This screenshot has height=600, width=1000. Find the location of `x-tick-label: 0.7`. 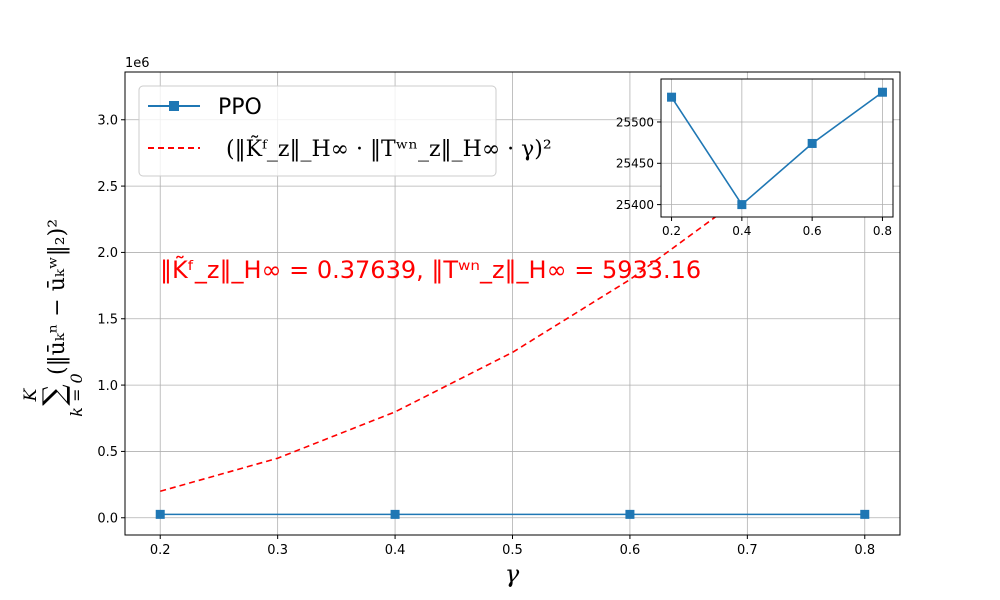

x-tick-label: 0.7 is located at coordinates (747, 550).